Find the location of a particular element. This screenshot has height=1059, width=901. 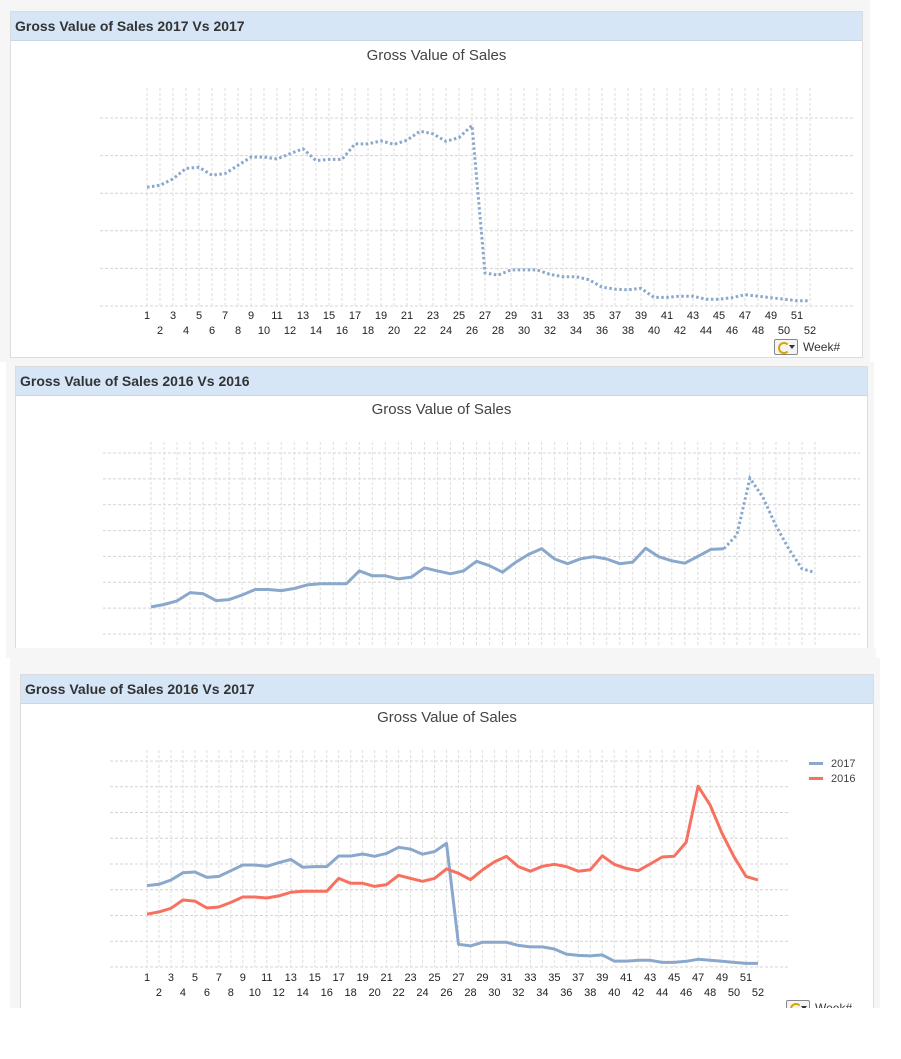

panel-title: Gross Value of Sales 2016 Vs 2017 is located at coordinates (140, 689).